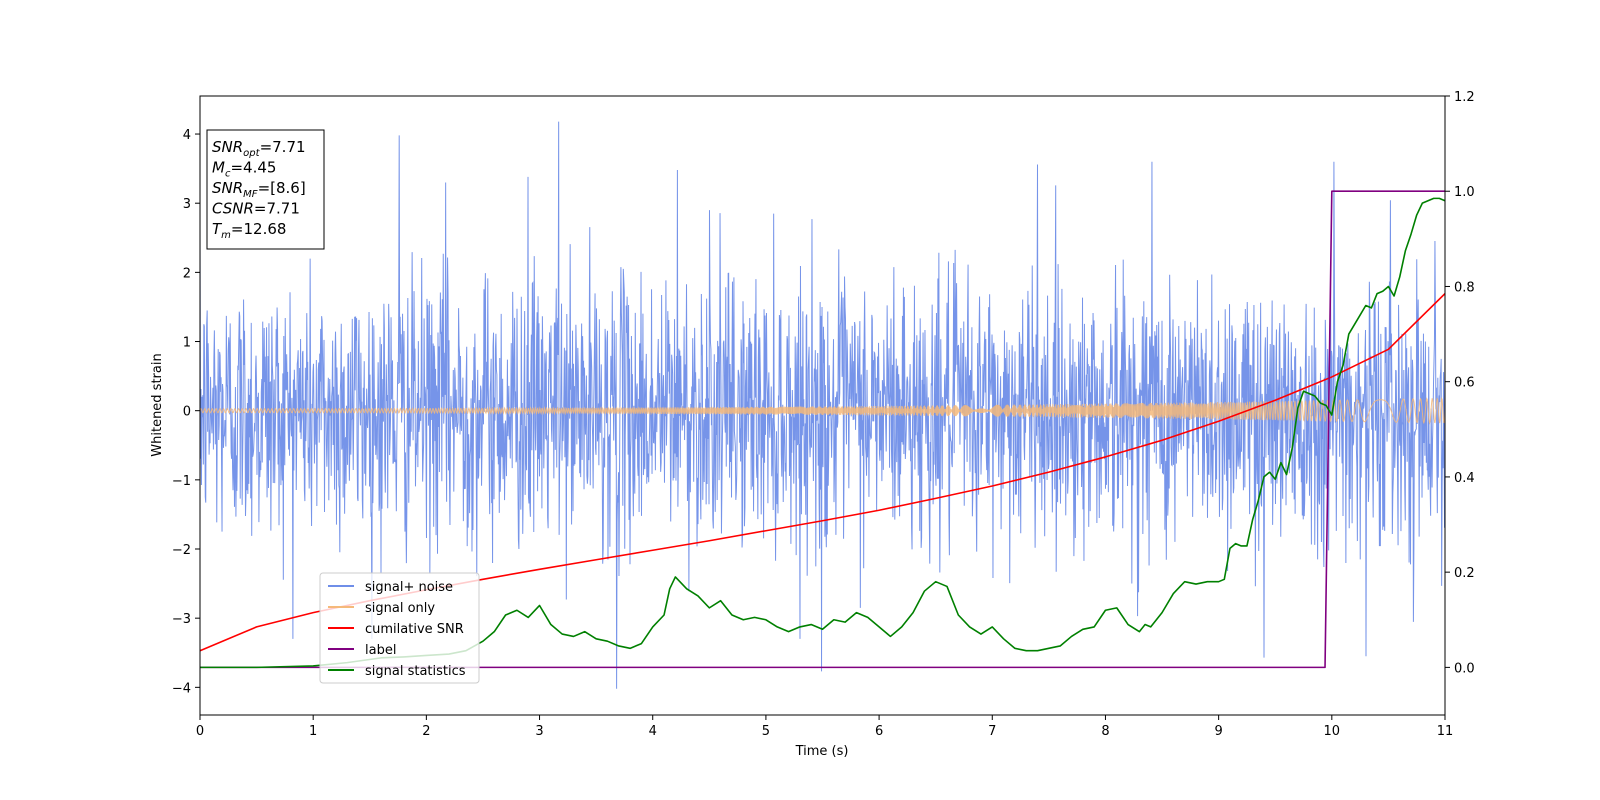  I want to click on y-left-tick-label: −1, so click(181, 481).